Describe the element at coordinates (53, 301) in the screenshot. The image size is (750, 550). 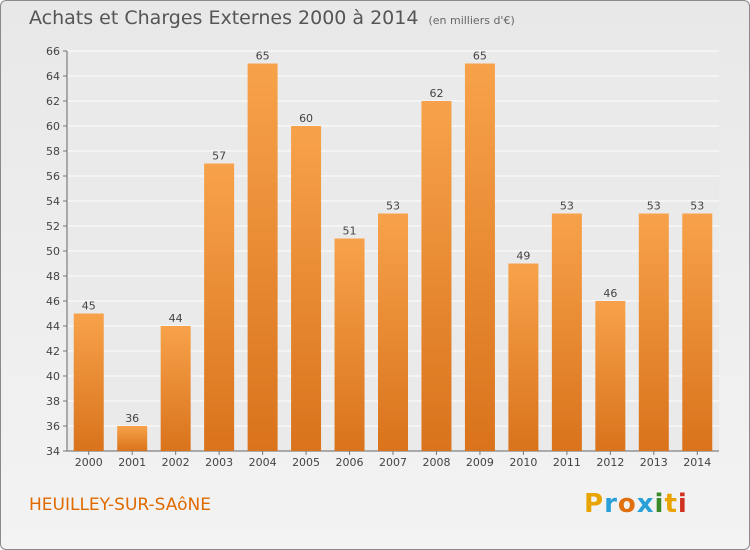
I see `y-tick-label: 46` at that location.